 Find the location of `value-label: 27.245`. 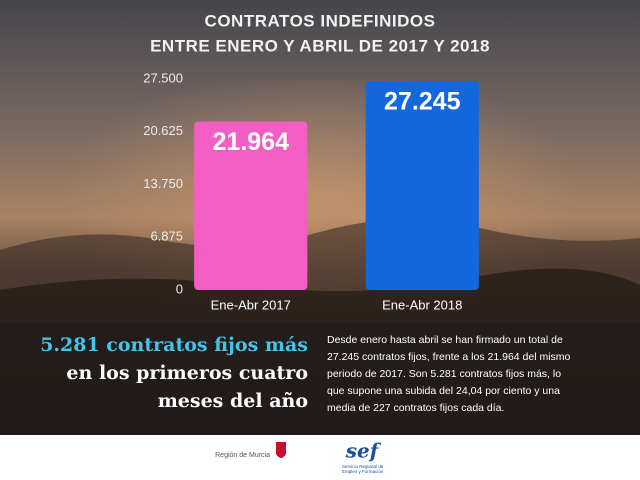

value-label: 27.245 is located at coordinates (422, 102).